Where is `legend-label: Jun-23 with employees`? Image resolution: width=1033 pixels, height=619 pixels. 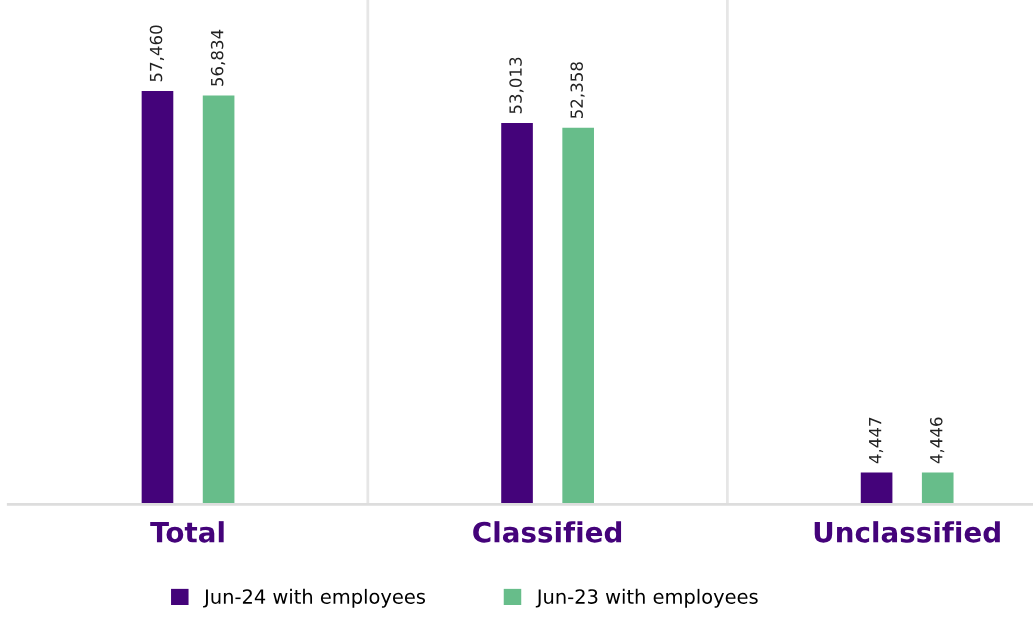
legend-label: Jun-23 with employees is located at coordinates (646, 598).